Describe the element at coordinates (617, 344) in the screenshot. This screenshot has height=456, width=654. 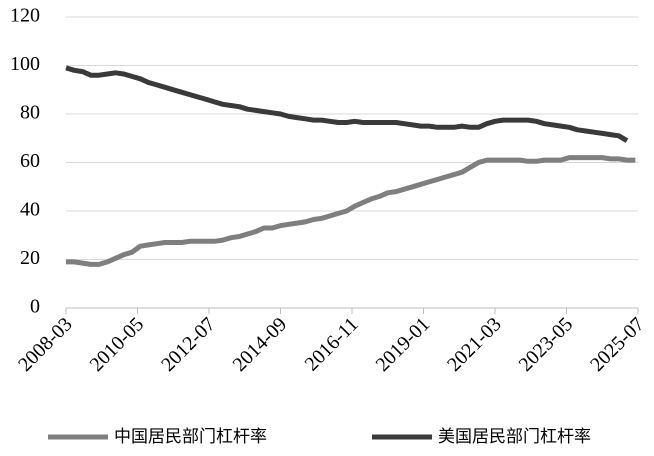
I see `x-tick-label: 2025-07` at that location.